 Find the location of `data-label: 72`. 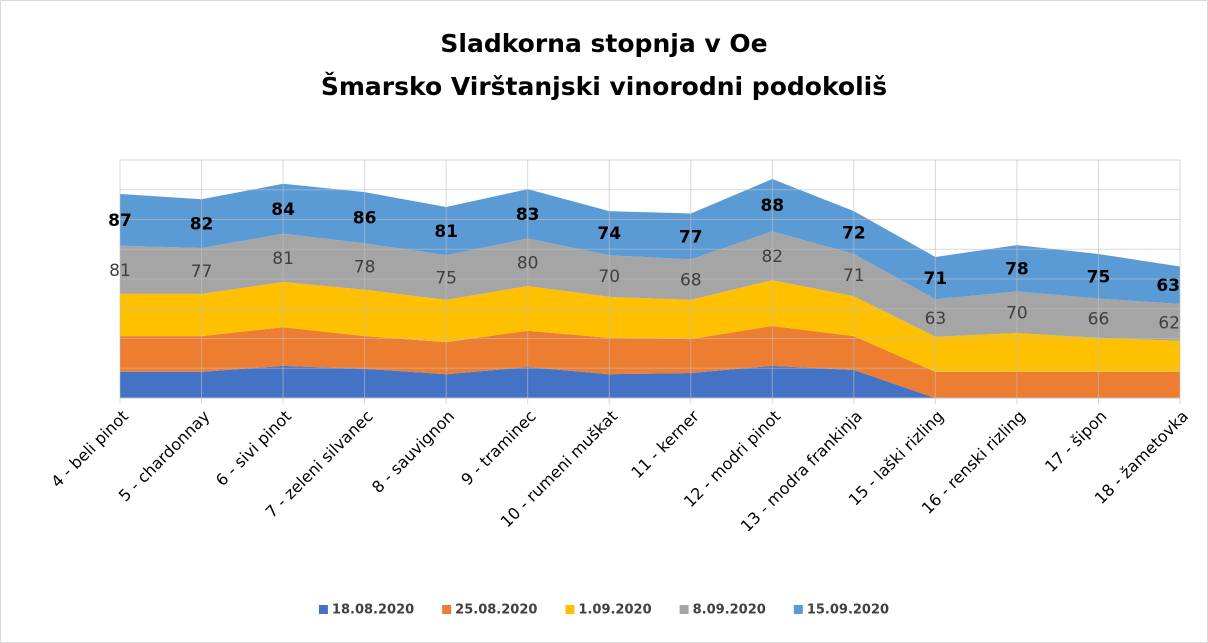

data-label: 72 is located at coordinates (854, 234).